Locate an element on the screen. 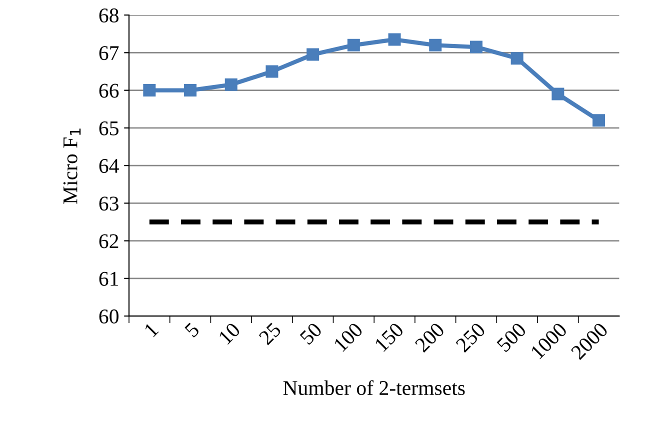 This screenshot has width=645, height=430. x-tick-label: 50 is located at coordinates (311, 334).